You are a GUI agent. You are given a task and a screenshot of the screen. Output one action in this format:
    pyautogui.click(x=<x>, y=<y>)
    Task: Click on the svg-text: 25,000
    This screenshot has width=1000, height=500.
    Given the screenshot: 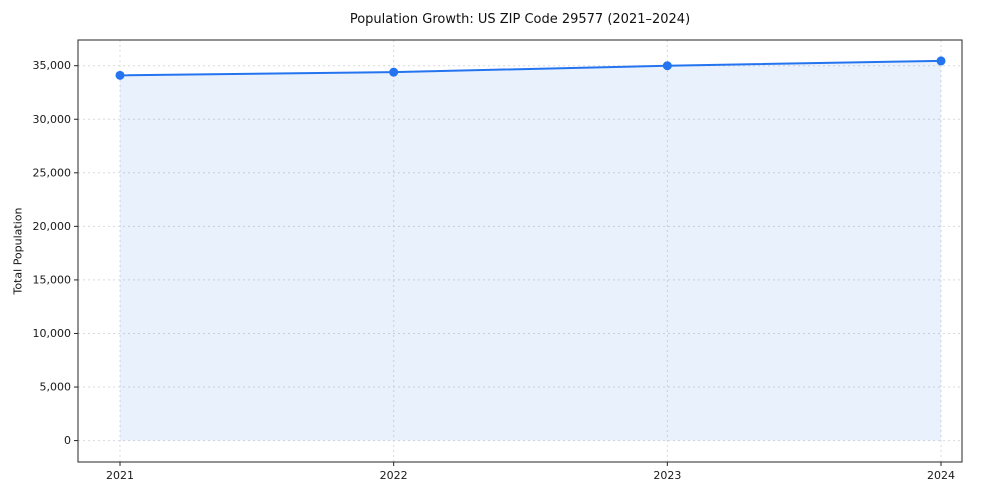 What is the action you would take?
    pyautogui.click(x=52, y=172)
    